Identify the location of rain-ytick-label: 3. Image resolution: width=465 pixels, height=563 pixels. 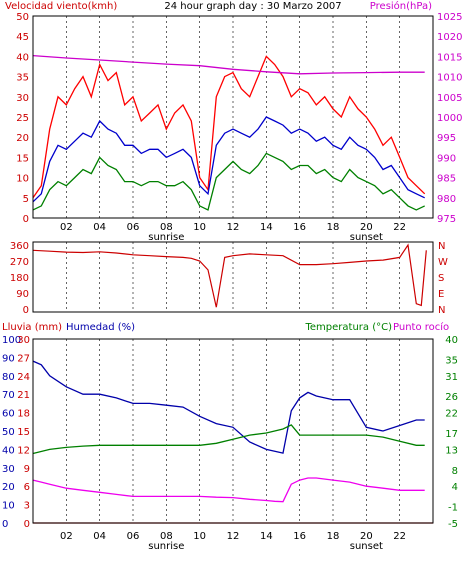
(27, 506).